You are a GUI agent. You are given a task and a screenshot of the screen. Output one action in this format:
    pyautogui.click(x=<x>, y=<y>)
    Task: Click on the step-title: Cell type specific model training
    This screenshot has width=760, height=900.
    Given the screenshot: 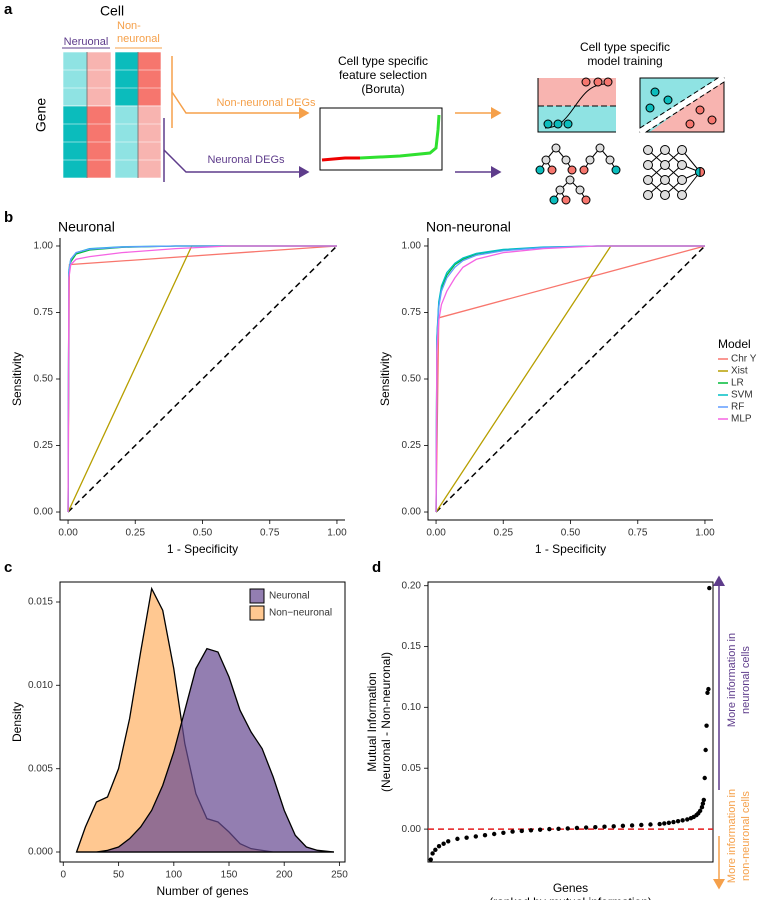 What is the action you would take?
    pyautogui.click(x=625, y=54)
    